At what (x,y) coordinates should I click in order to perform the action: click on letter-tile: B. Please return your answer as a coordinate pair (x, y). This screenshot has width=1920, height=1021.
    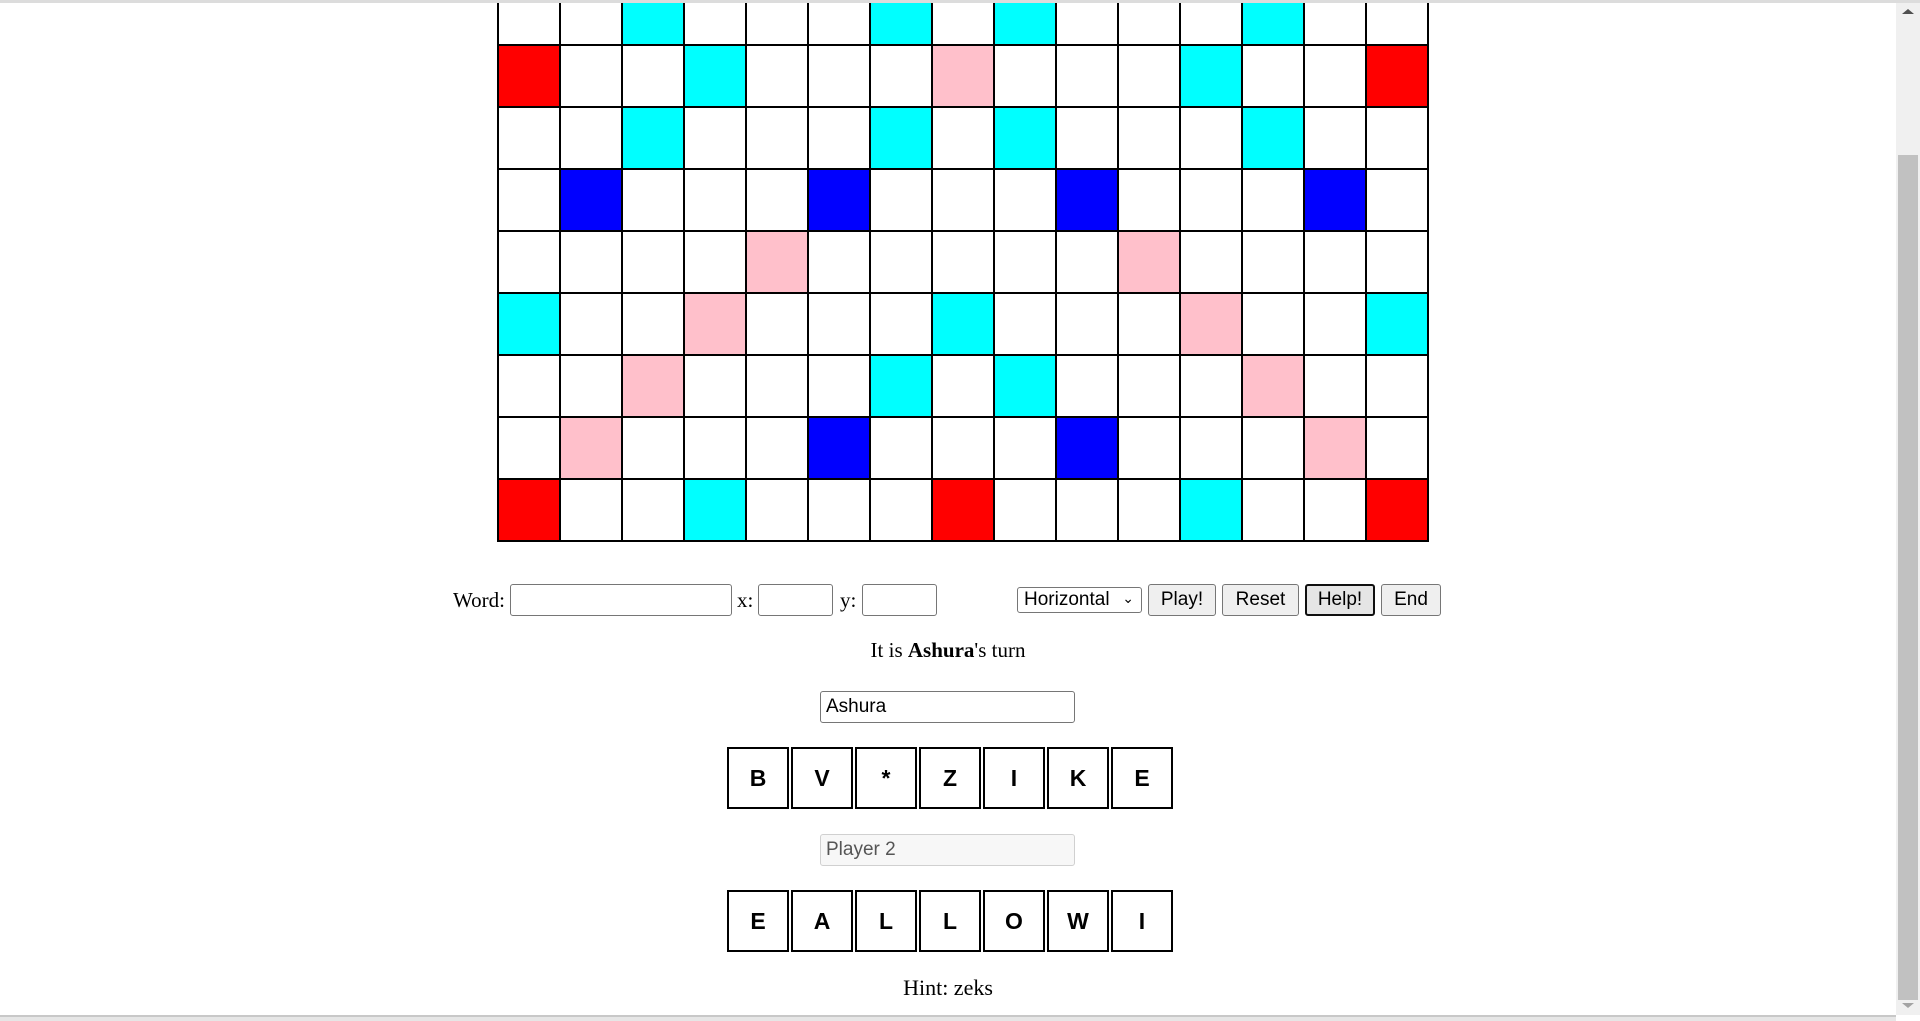
    Looking at the image, I should click on (758, 778).